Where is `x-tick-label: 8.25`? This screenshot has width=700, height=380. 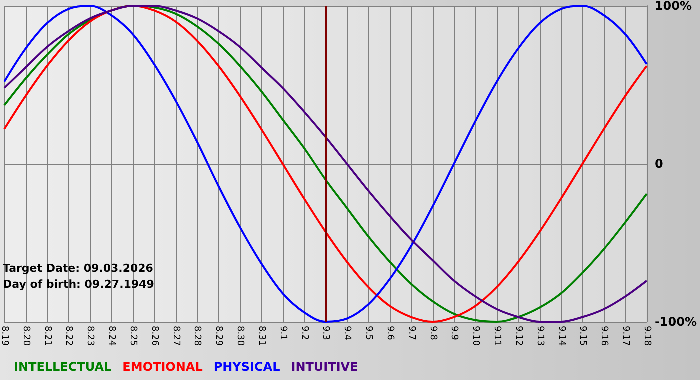
x-tick-label: 8.25 is located at coordinates (133, 336).